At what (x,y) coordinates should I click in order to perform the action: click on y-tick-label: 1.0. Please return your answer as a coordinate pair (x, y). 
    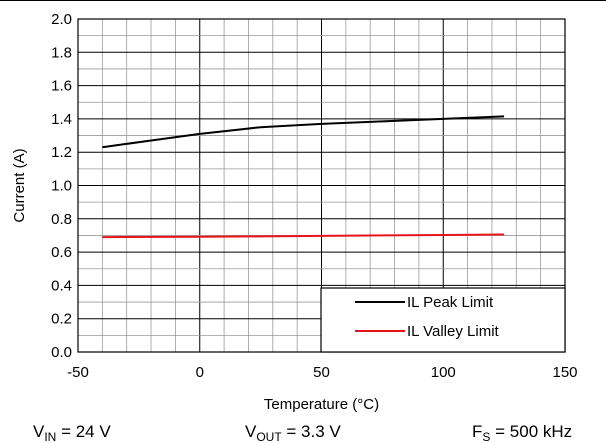
    Looking at the image, I should click on (61, 186).